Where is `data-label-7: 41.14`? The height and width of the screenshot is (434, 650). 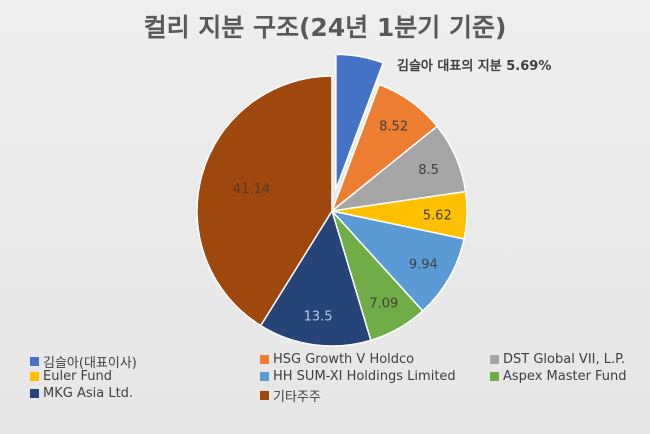
data-label-7: 41.14 is located at coordinates (251, 189).